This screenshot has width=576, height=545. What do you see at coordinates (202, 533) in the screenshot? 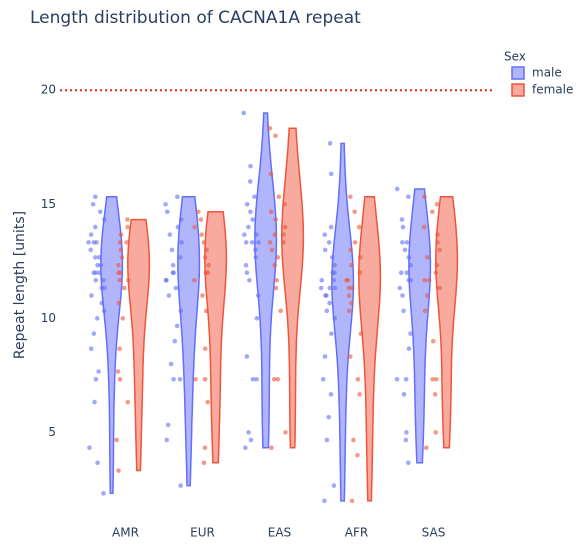
I see `x-tick-label: EUR` at bounding box center [202, 533].